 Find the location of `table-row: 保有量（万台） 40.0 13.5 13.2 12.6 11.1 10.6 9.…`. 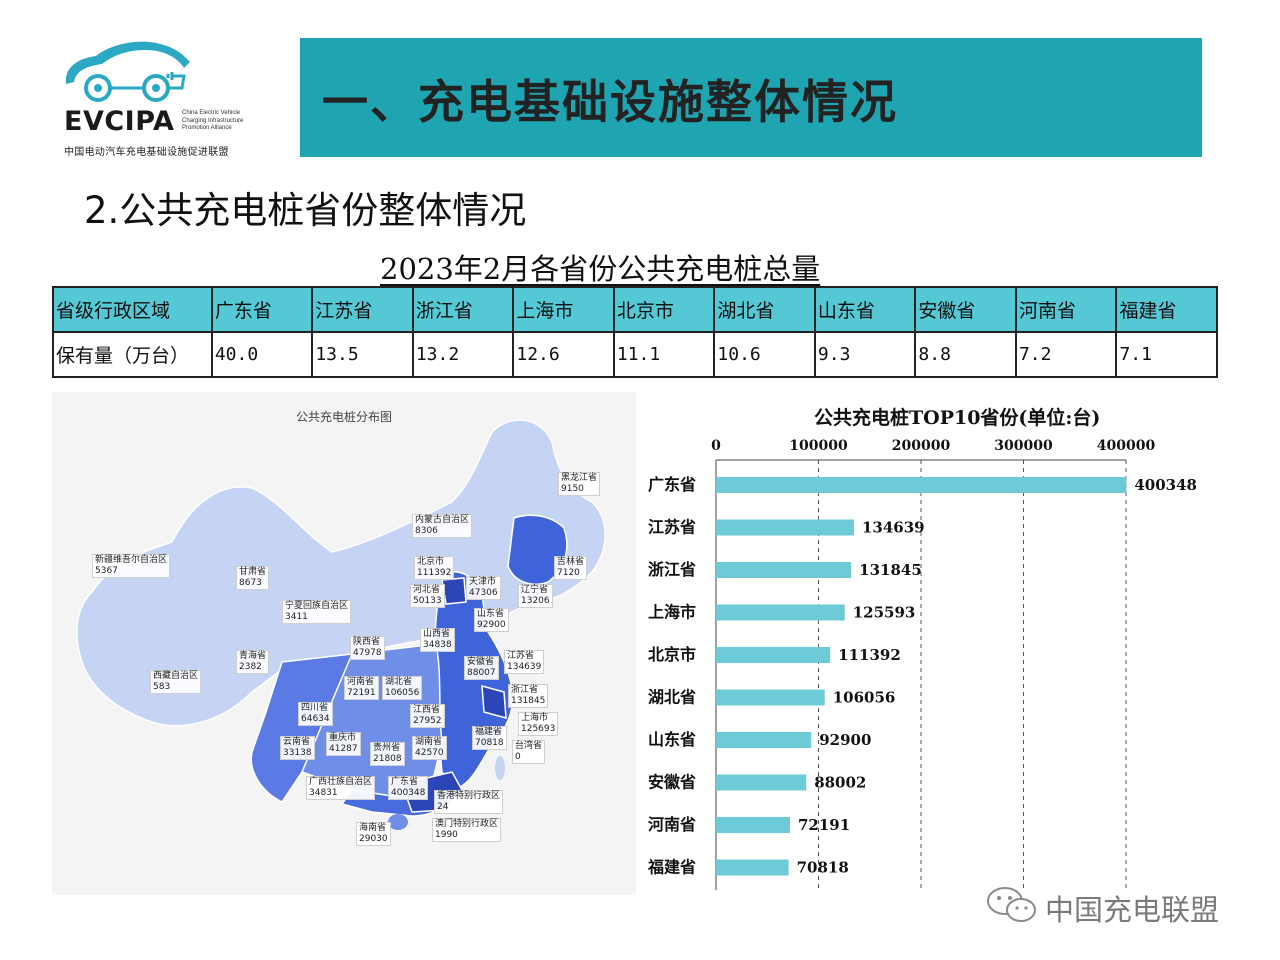

table-row: 保有量（万台） 40.0 13.5 13.2 12.6 11.1 10.6 9.… is located at coordinates (635, 354).